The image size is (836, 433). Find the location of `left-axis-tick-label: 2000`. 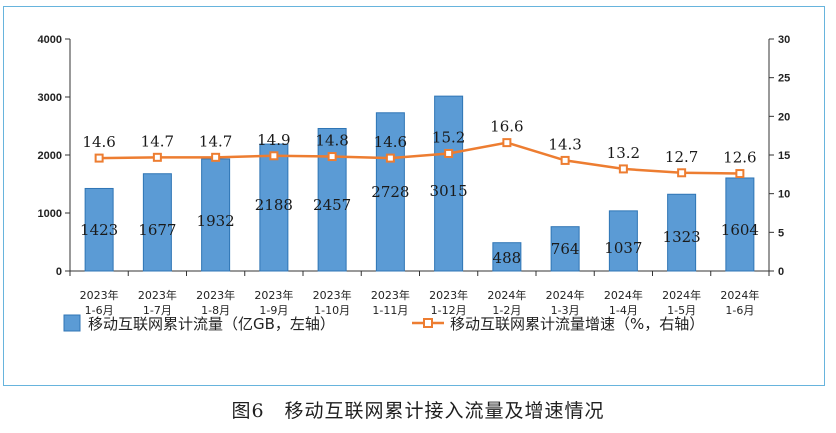

left-axis-tick-label: 2000 is located at coordinates (50, 156).